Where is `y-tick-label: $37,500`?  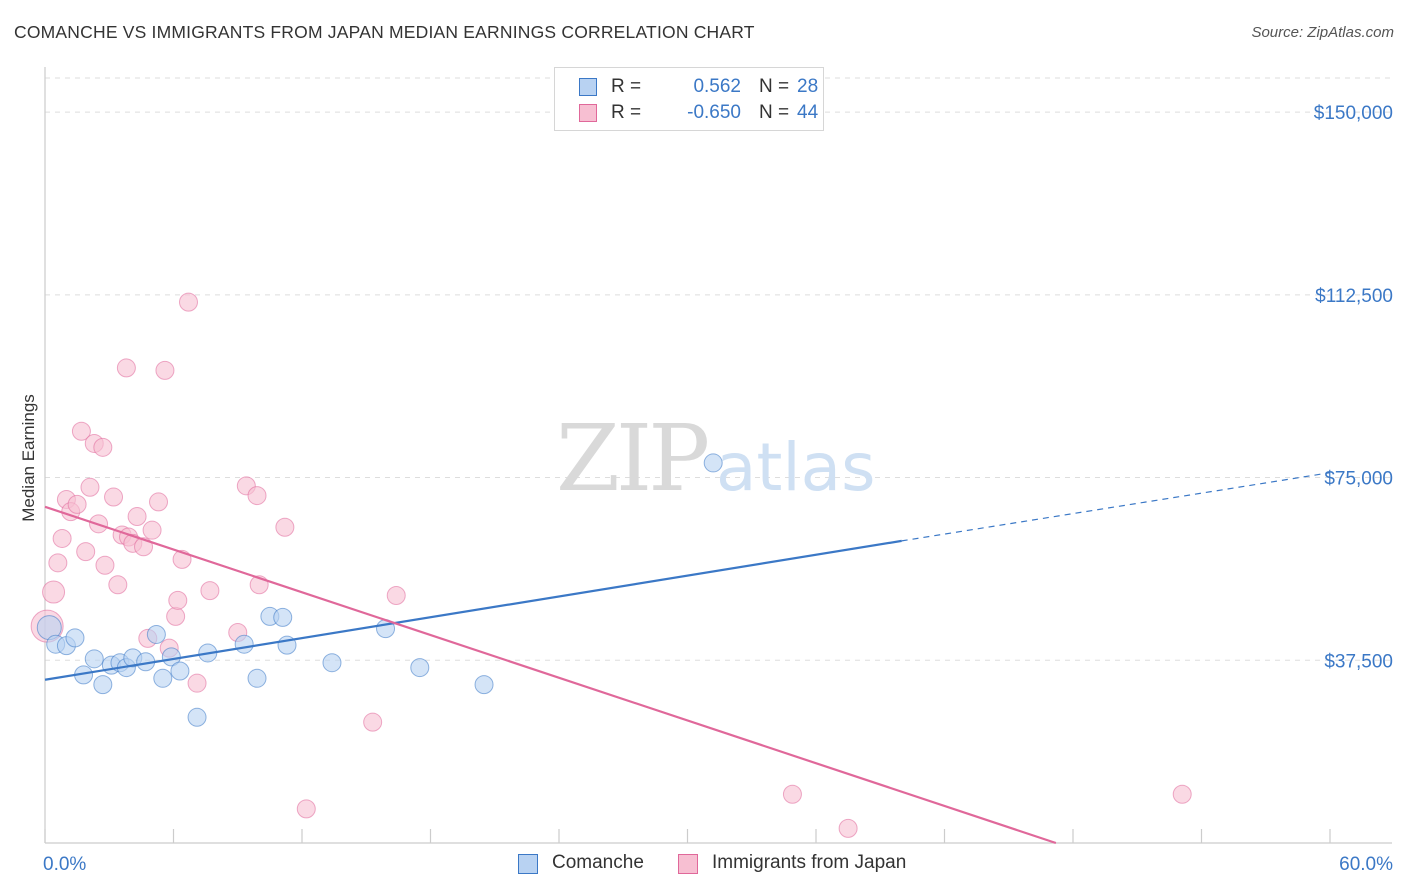 y-tick-label: $37,500 is located at coordinates (1358, 661).